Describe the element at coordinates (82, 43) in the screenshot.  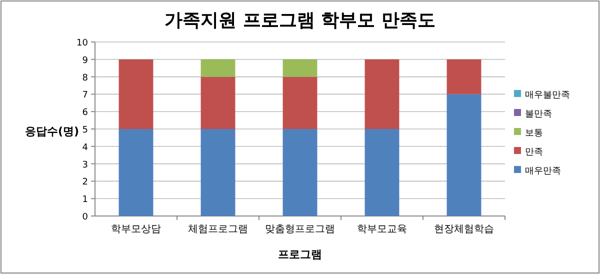
I see `y-tick-label: 10` at that location.